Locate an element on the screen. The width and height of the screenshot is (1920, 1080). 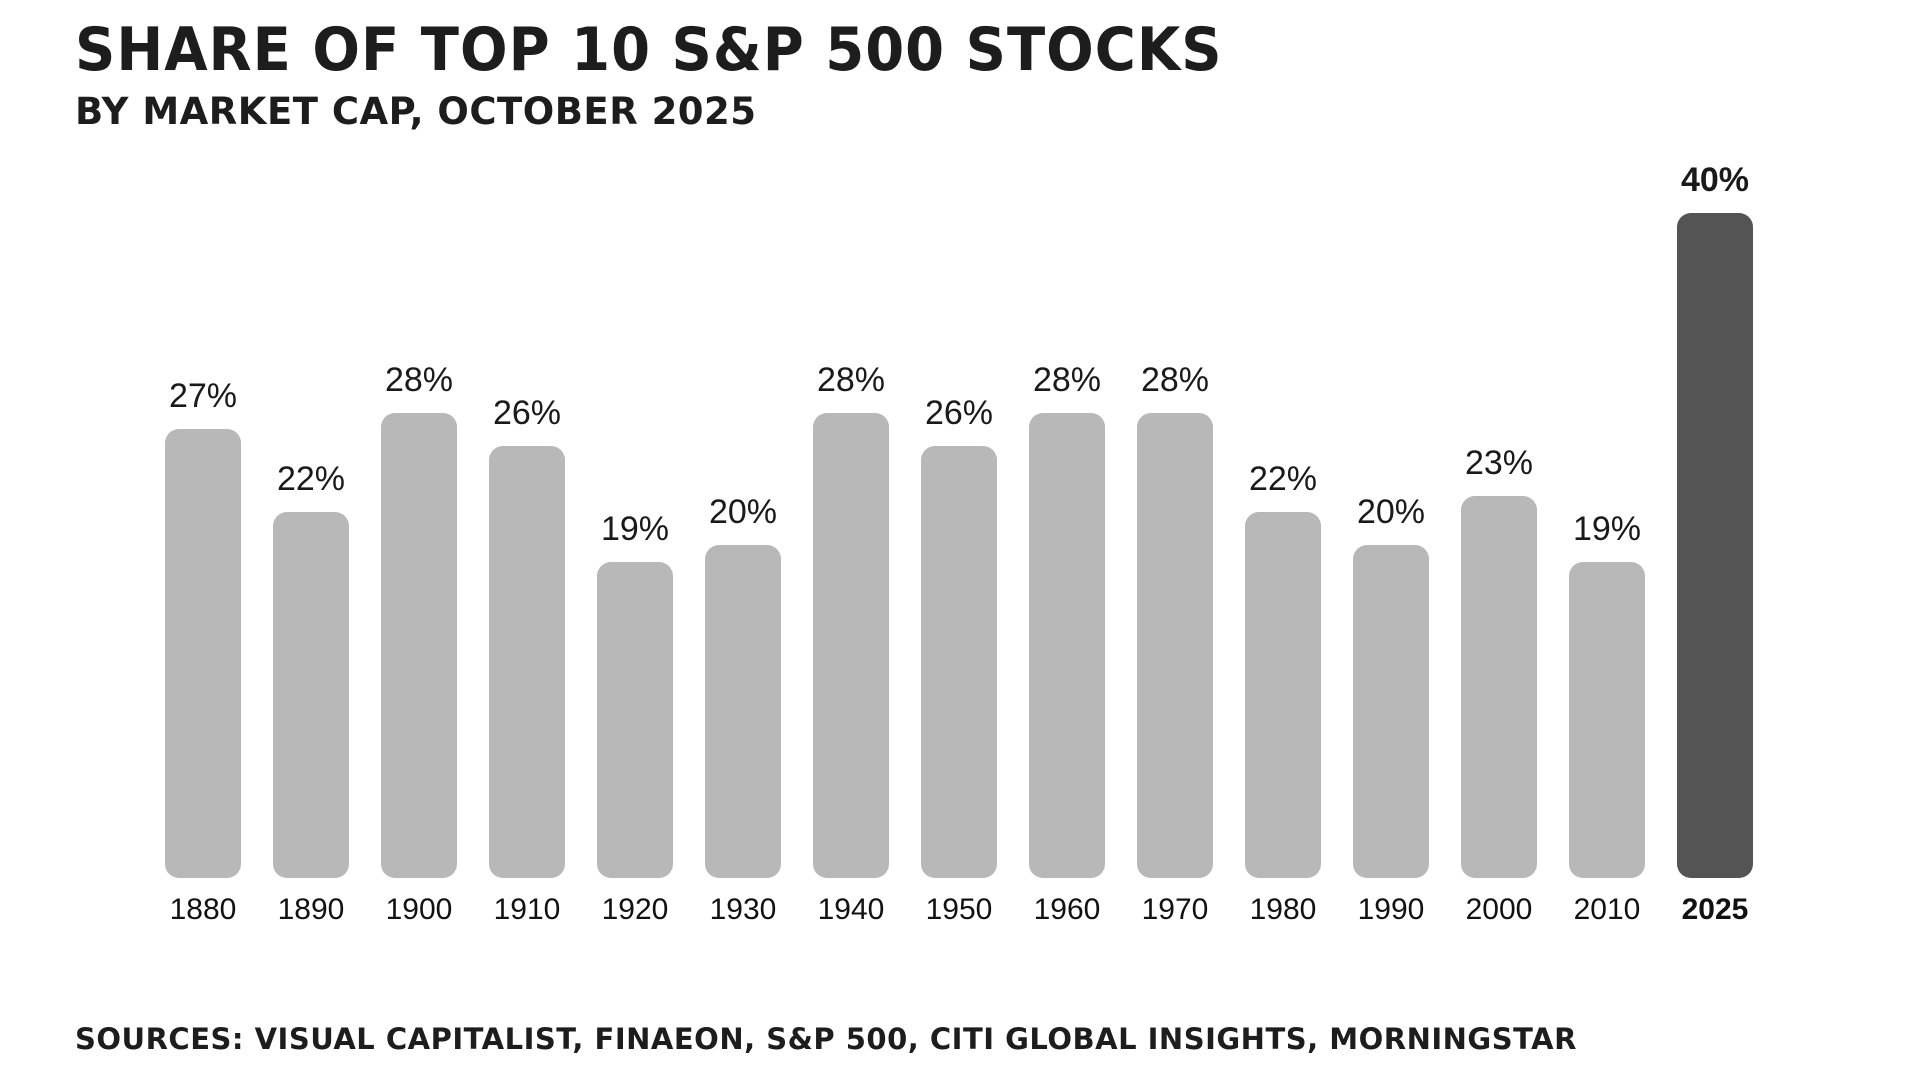
bar-column-1910: 26% 1910 is located at coordinates (527, 660).